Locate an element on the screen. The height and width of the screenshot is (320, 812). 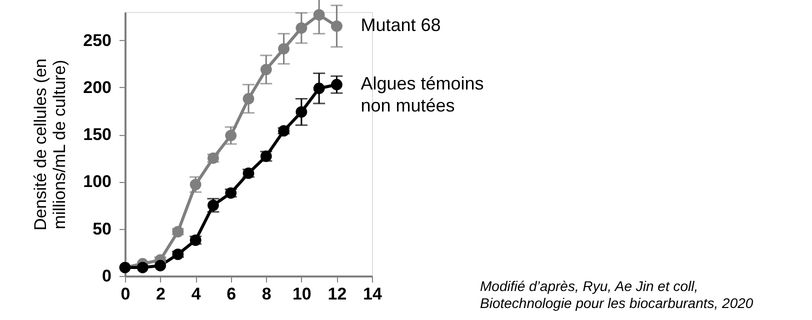
series-label: Mutant 68 is located at coordinates (400, 25).